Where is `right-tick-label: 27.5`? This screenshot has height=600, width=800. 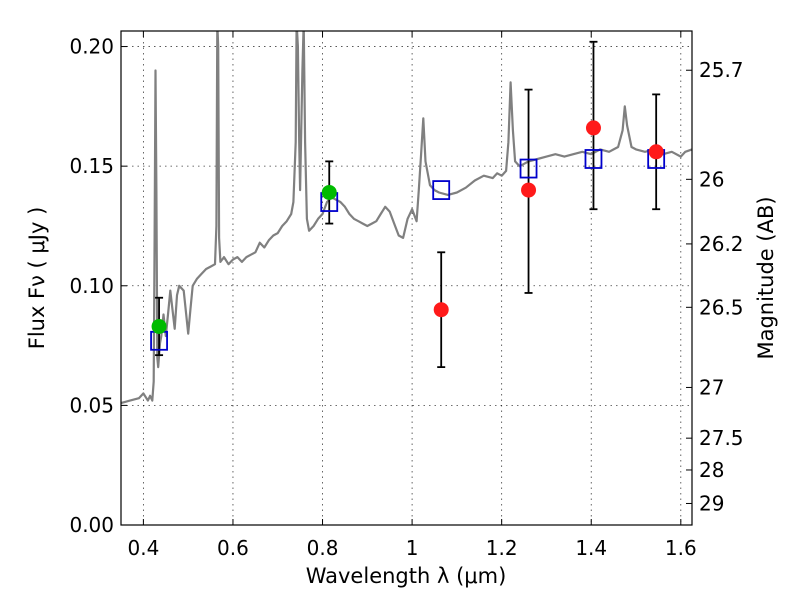
right-tick-label: 27.5 is located at coordinates (721, 438).